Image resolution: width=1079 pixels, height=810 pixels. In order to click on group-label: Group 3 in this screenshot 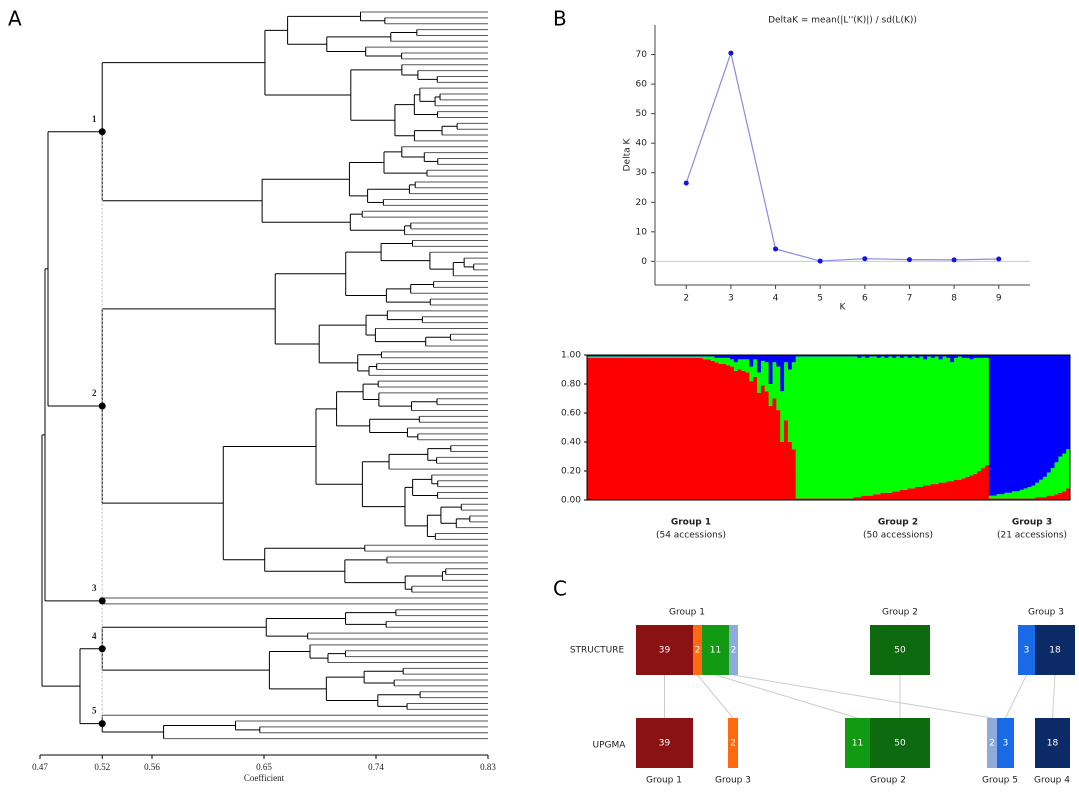, I will do `click(1032, 523)`.